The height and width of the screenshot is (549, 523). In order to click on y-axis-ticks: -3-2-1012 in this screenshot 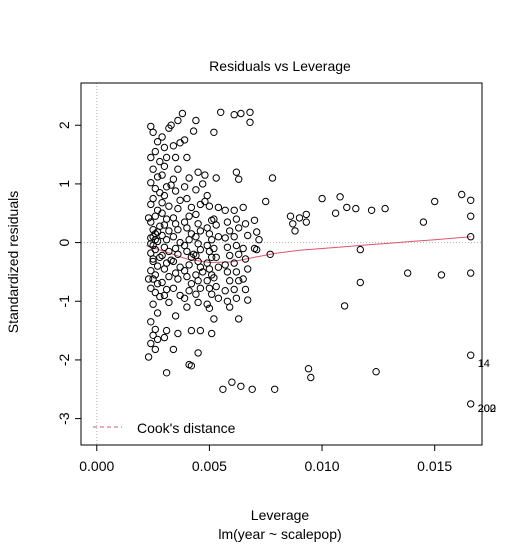, I will do `click(68, 273)`.